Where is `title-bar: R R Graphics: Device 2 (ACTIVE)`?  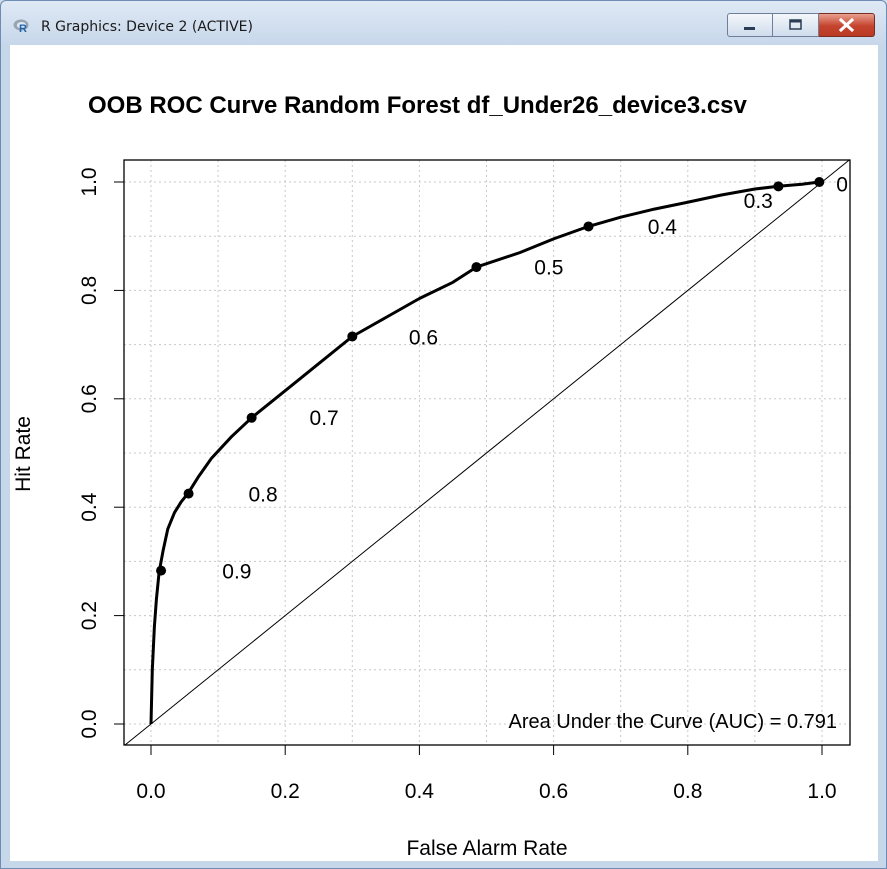
title-bar: R R Graphics: Device 2 (ACTIVE) is located at coordinates (443, 23).